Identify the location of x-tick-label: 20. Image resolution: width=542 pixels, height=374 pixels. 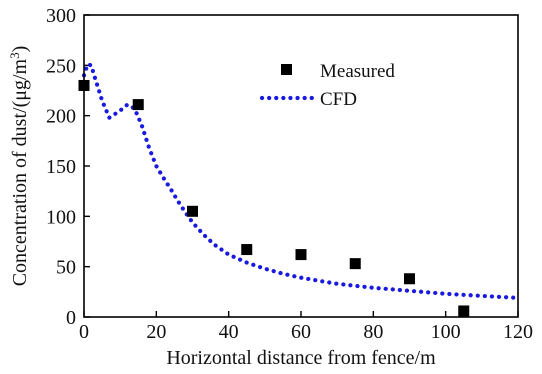
(156, 332).